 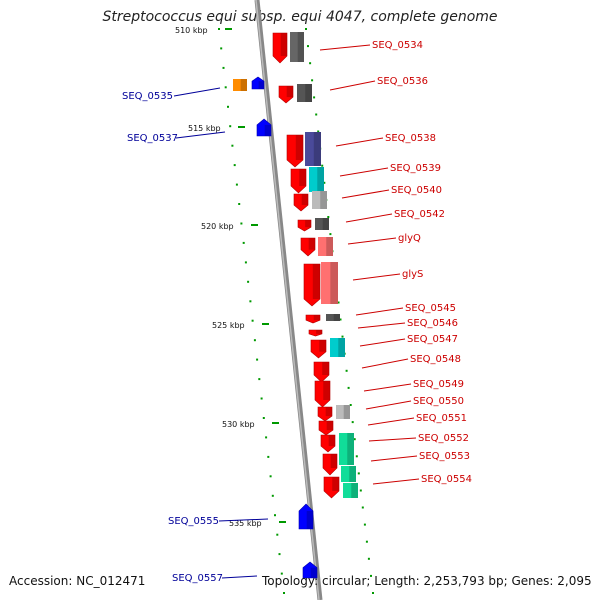 What do you see at coordinates (217, 226) in the screenshot?
I see `scale-label: 520 kbp` at bounding box center [217, 226].